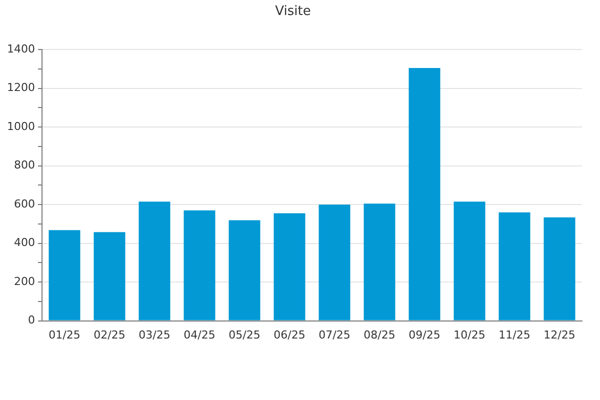 Image resolution: width=600 pixels, height=400 pixels. I want to click on x-tick-label: 10/25, so click(470, 335).